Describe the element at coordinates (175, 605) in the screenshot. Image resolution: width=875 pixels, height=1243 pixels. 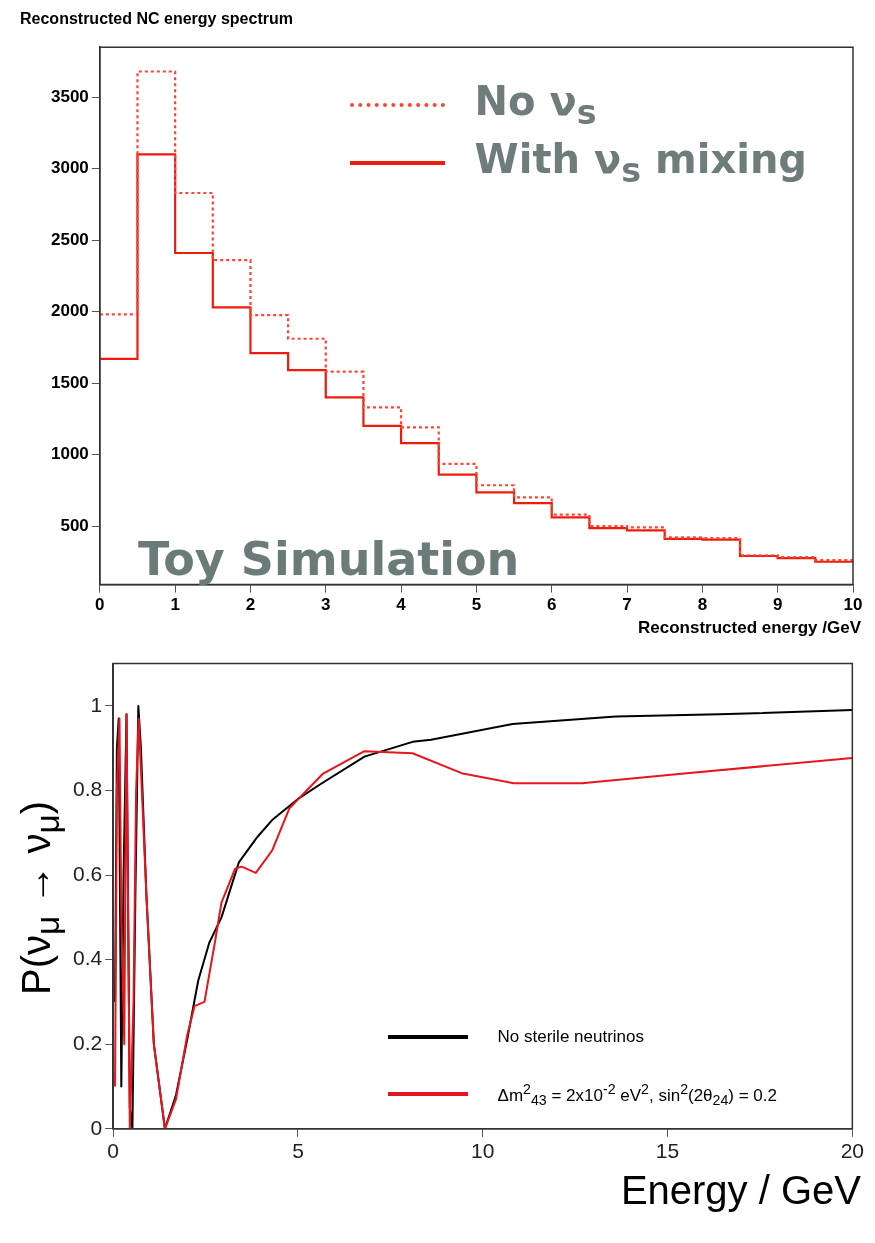
I see `x-tick-label: 1` at that location.